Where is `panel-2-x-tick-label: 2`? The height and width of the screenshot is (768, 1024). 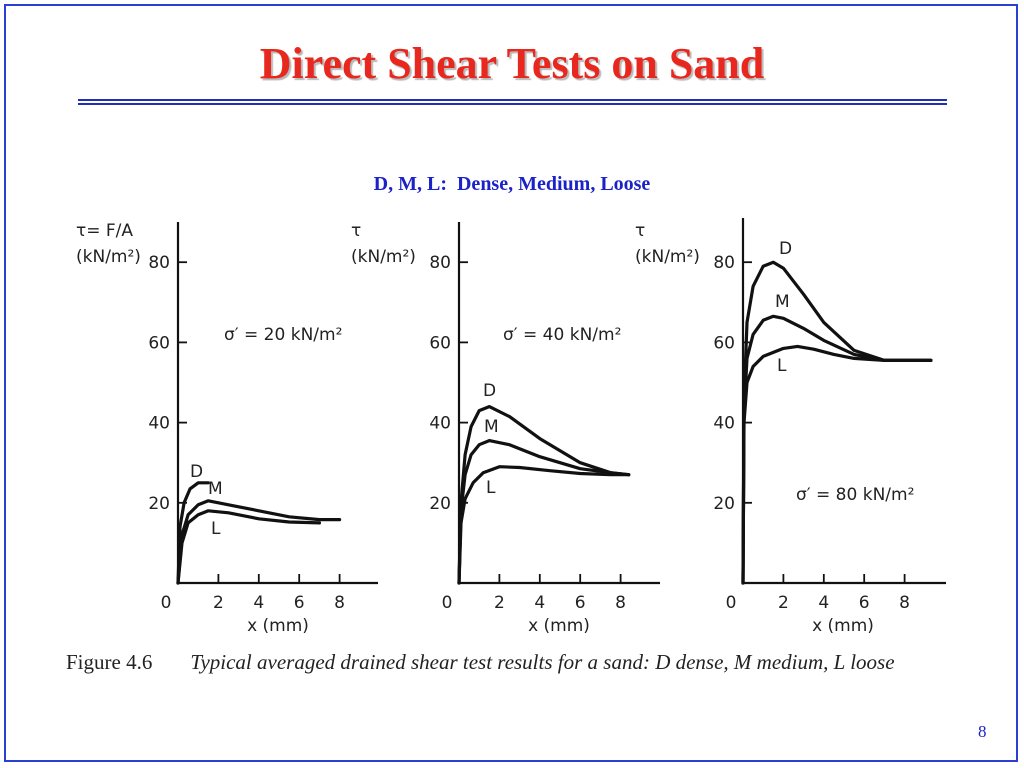
panel-2-x-tick-label: 2 is located at coordinates (499, 603).